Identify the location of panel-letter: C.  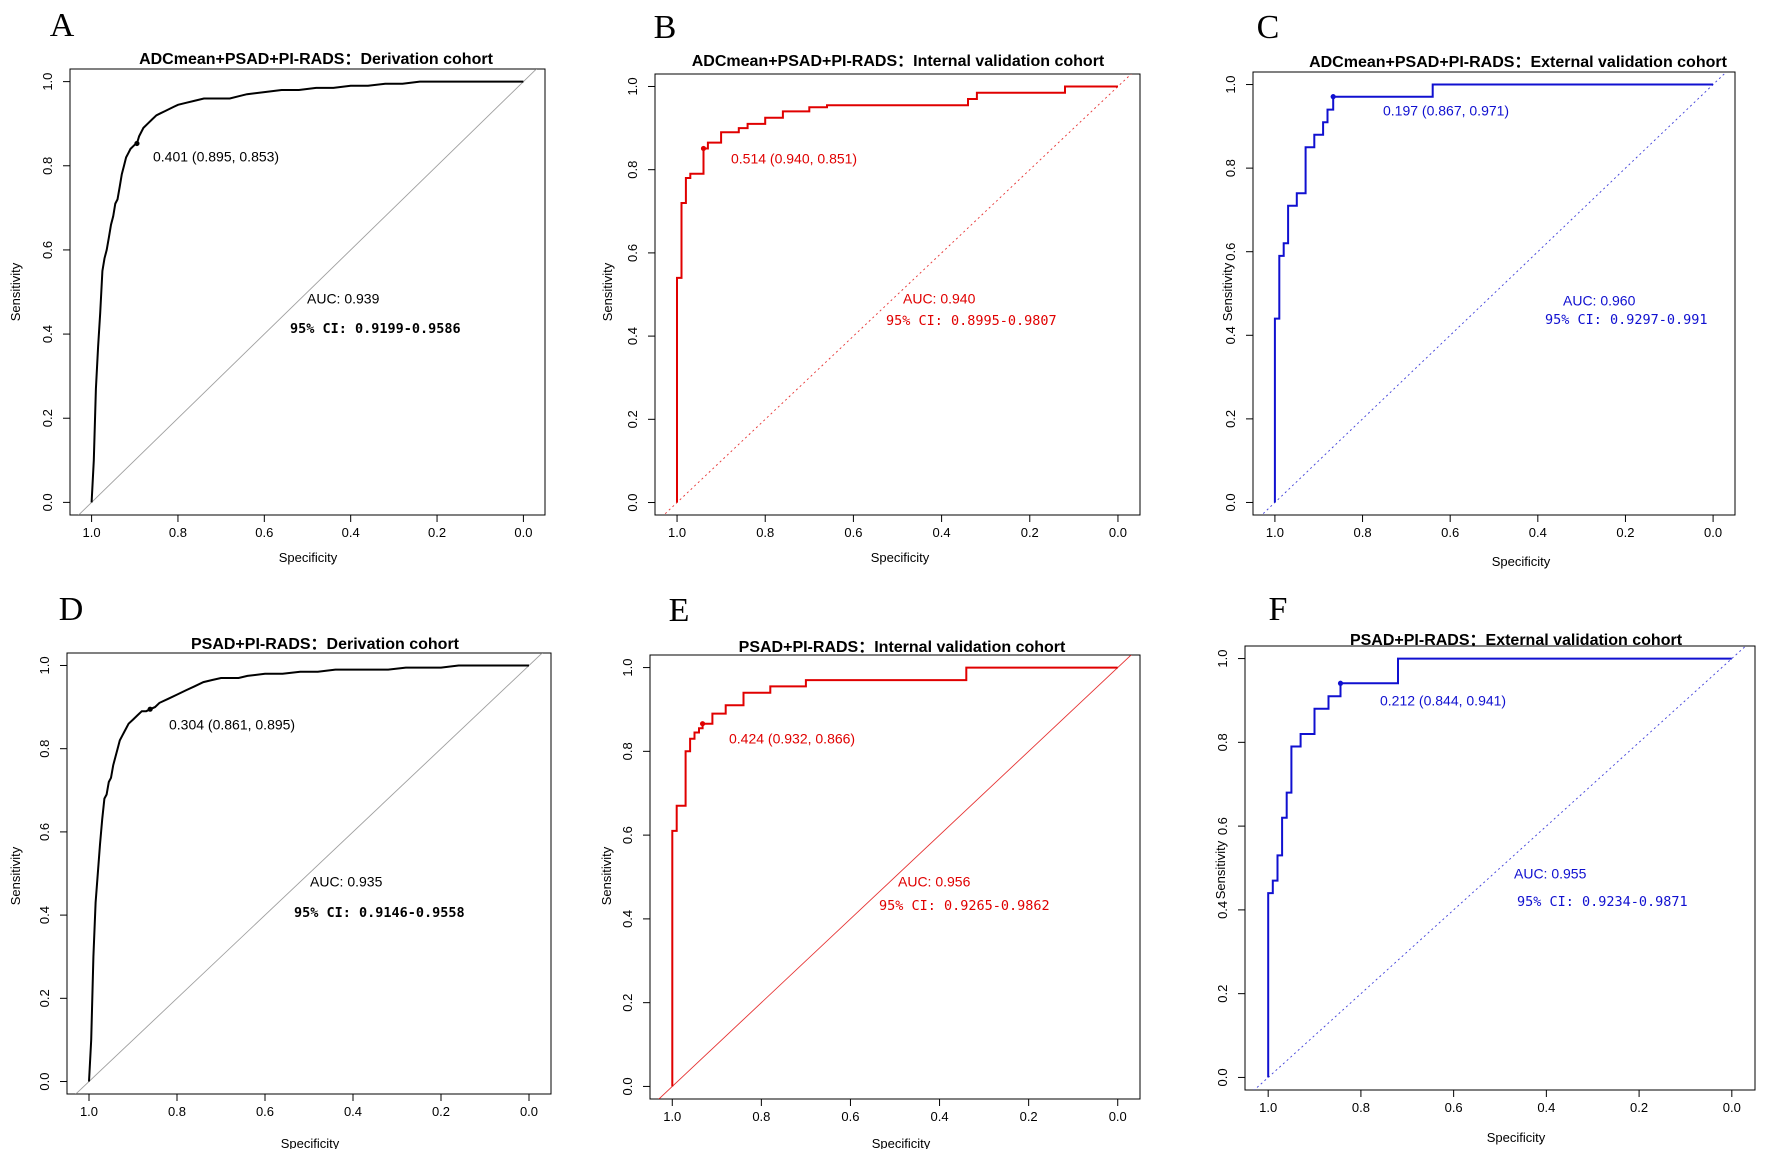
(1268, 27).